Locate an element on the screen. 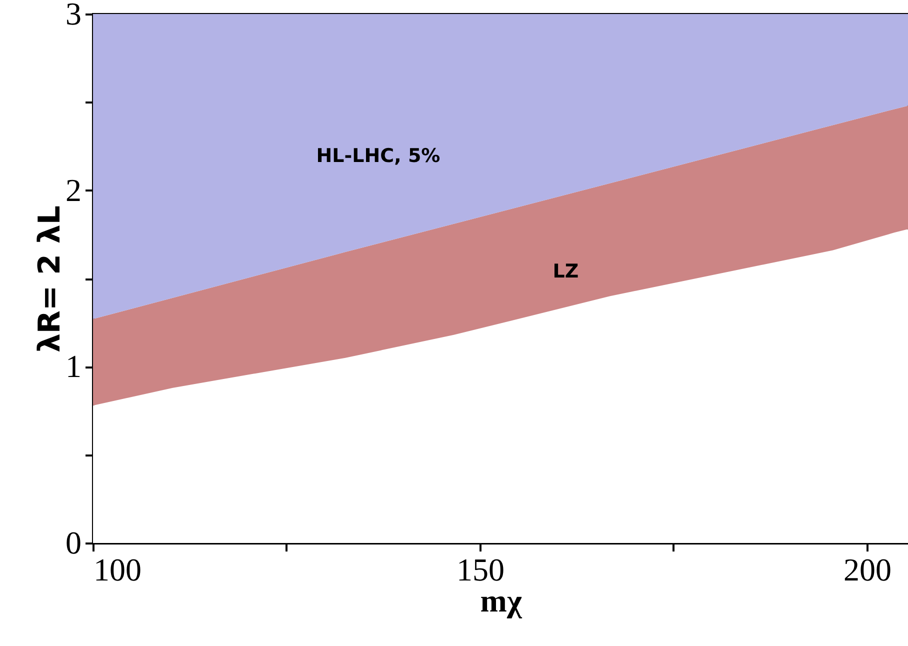  series-label: LZ is located at coordinates (565, 271).